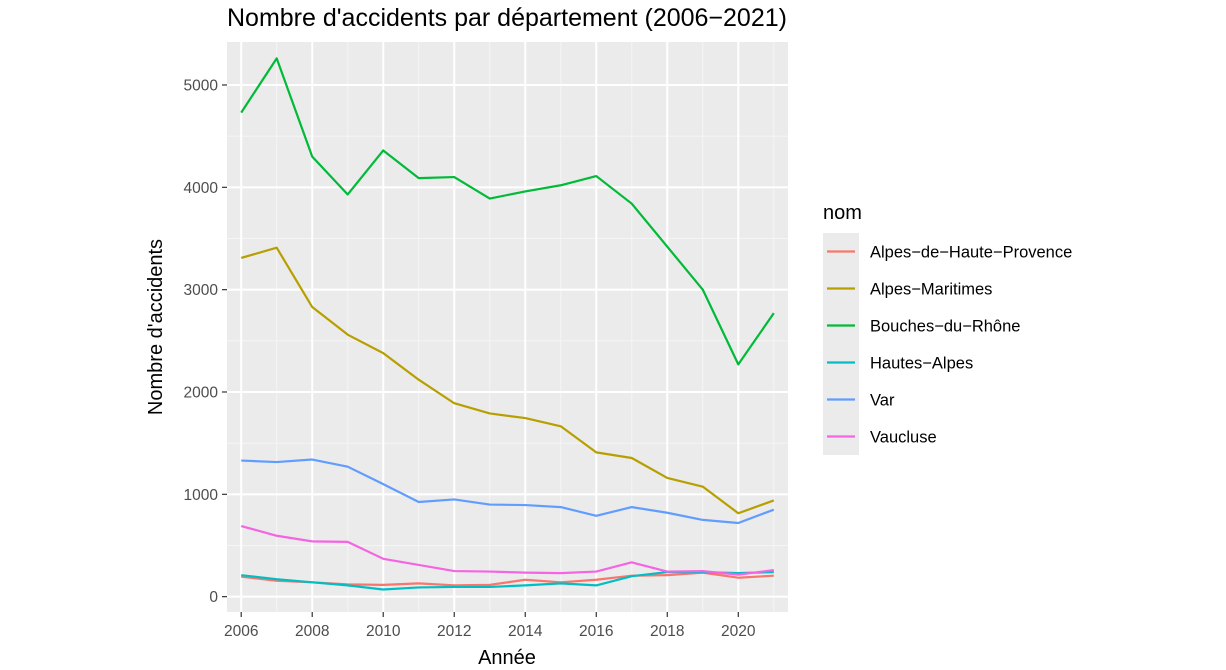 This screenshot has height=670, width=1226. What do you see at coordinates (201, 188) in the screenshot?
I see `y-tick-label: 4000` at bounding box center [201, 188].